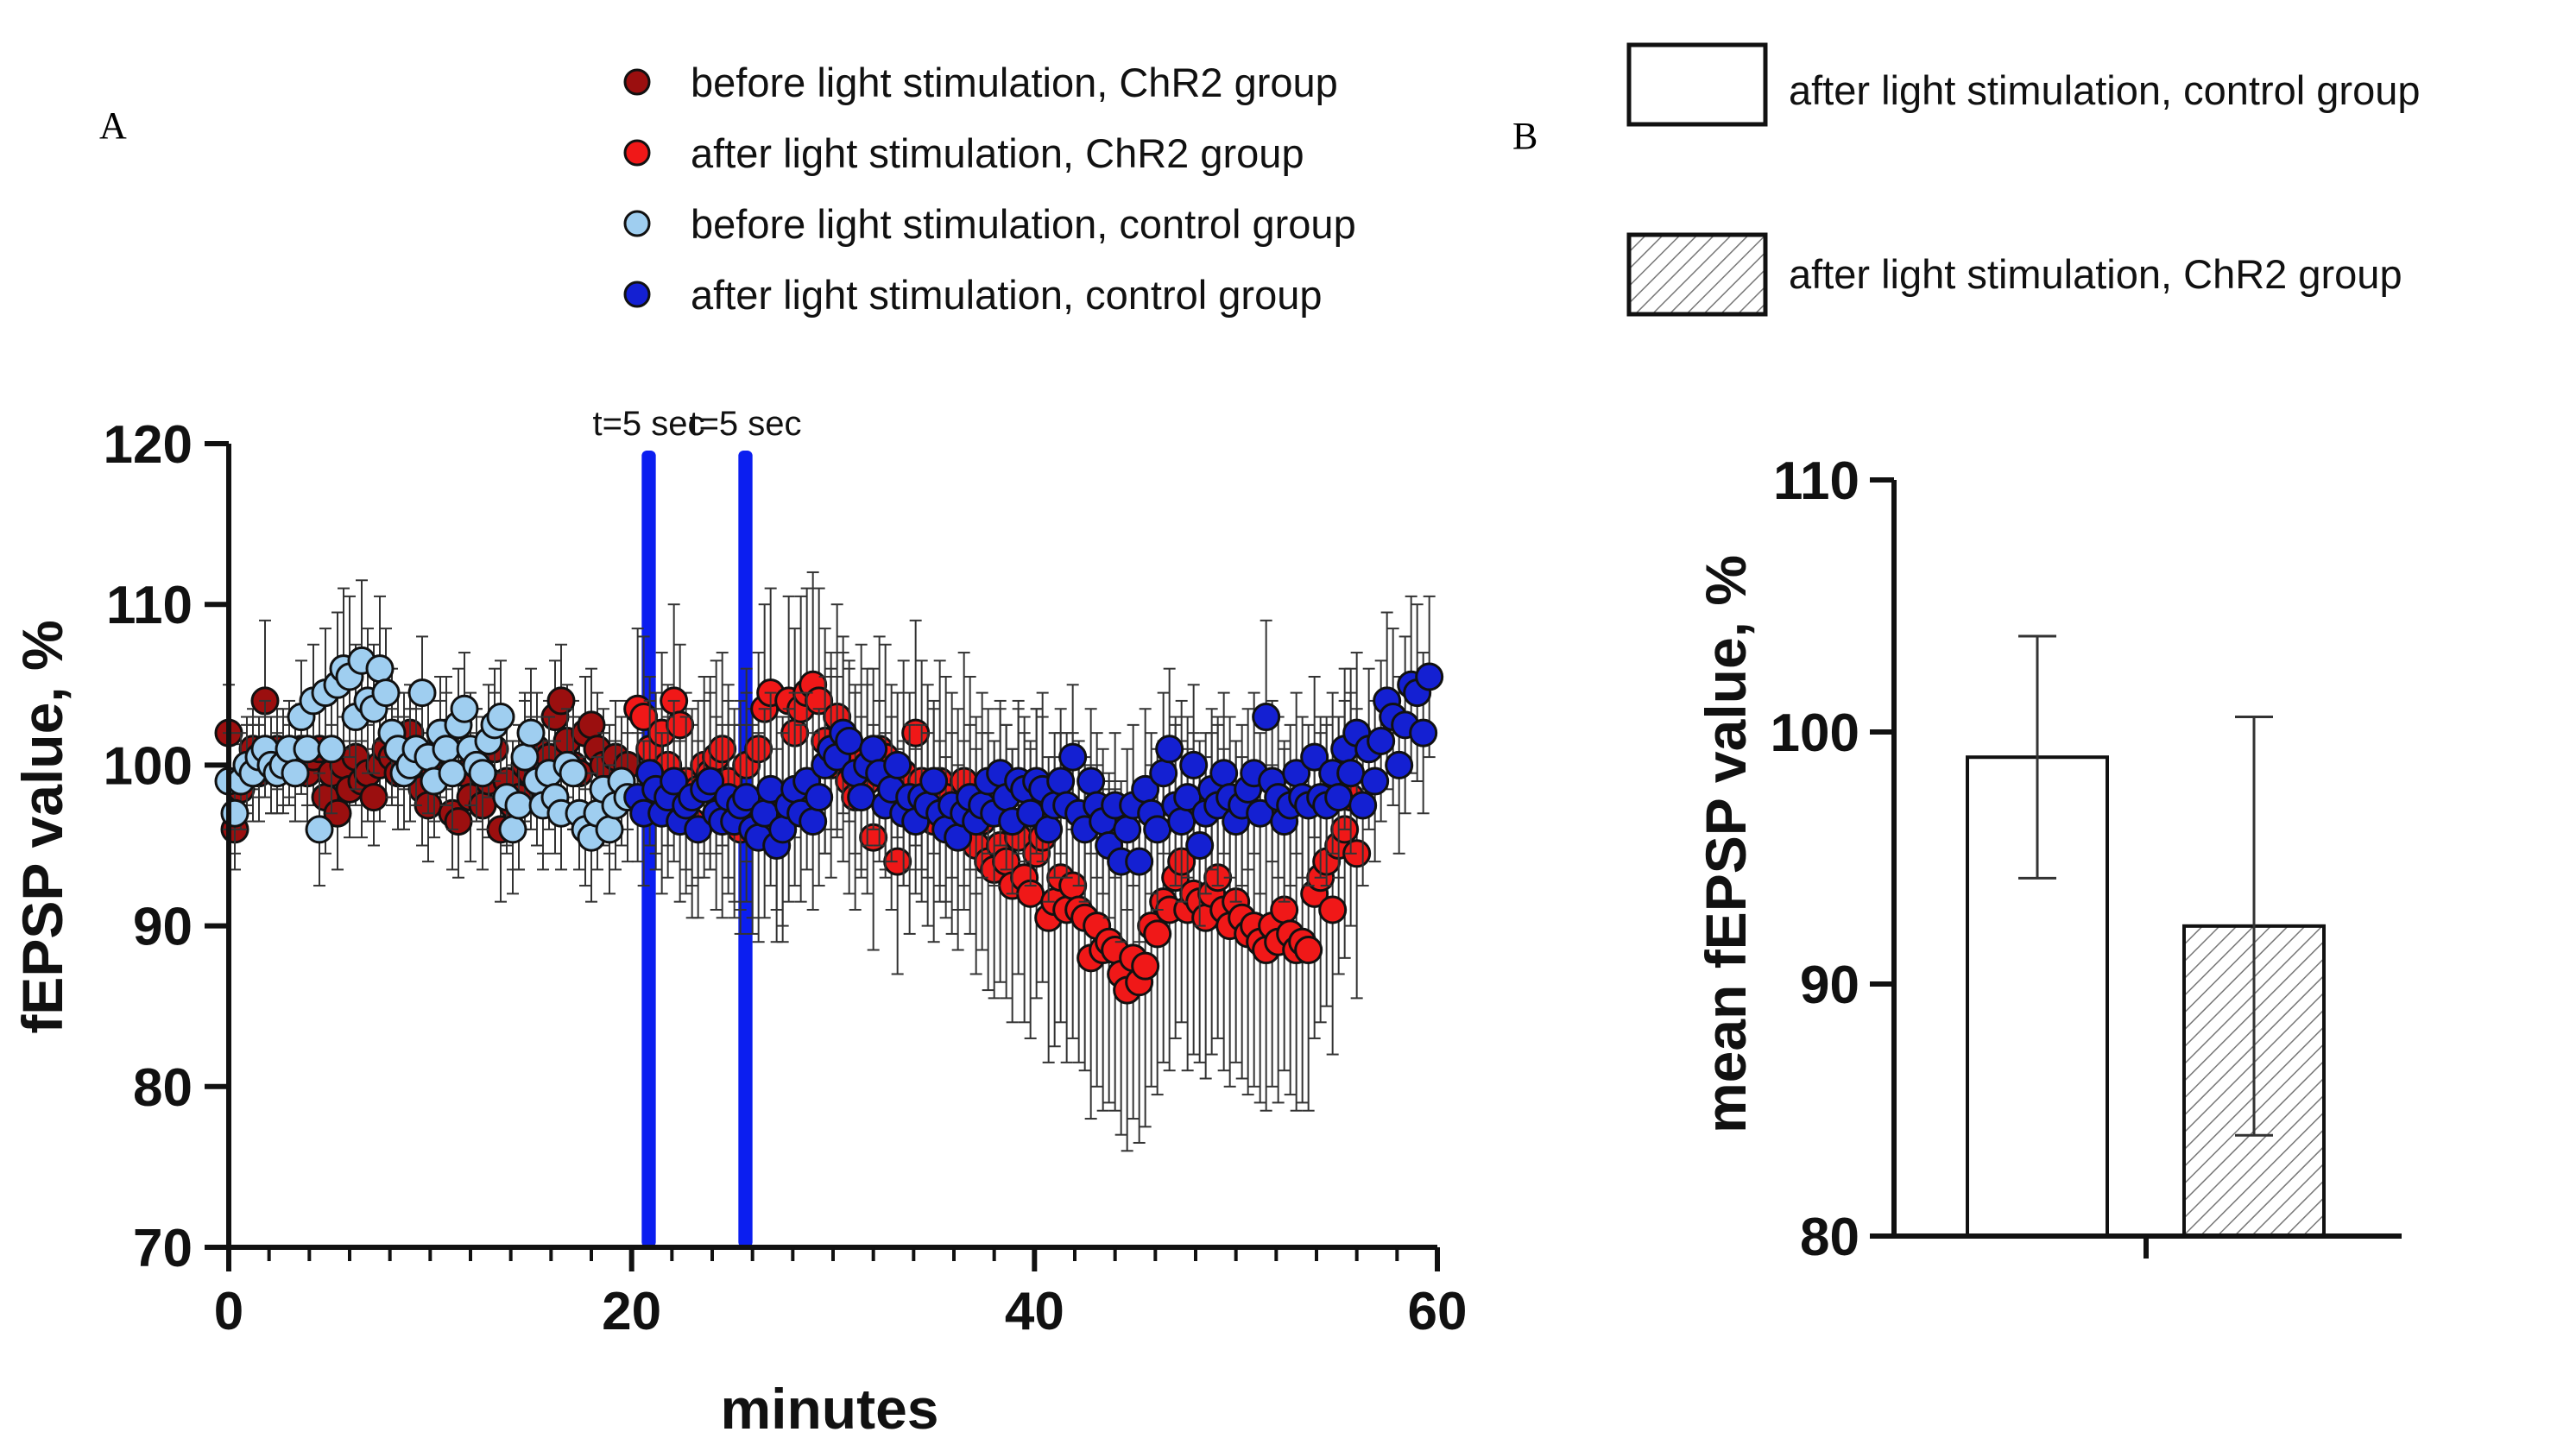 Image resolution: width=2576 pixels, height=1451 pixels. What do you see at coordinates (1023, 224) in the screenshot?
I see `legend-a-label-3: before light stimulation, control group` at bounding box center [1023, 224].